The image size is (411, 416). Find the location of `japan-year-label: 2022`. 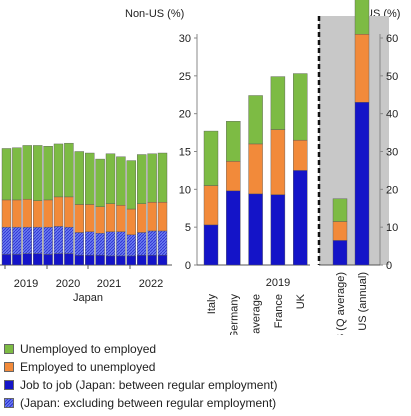

japan-year-label: 2022 is located at coordinates (151, 284).